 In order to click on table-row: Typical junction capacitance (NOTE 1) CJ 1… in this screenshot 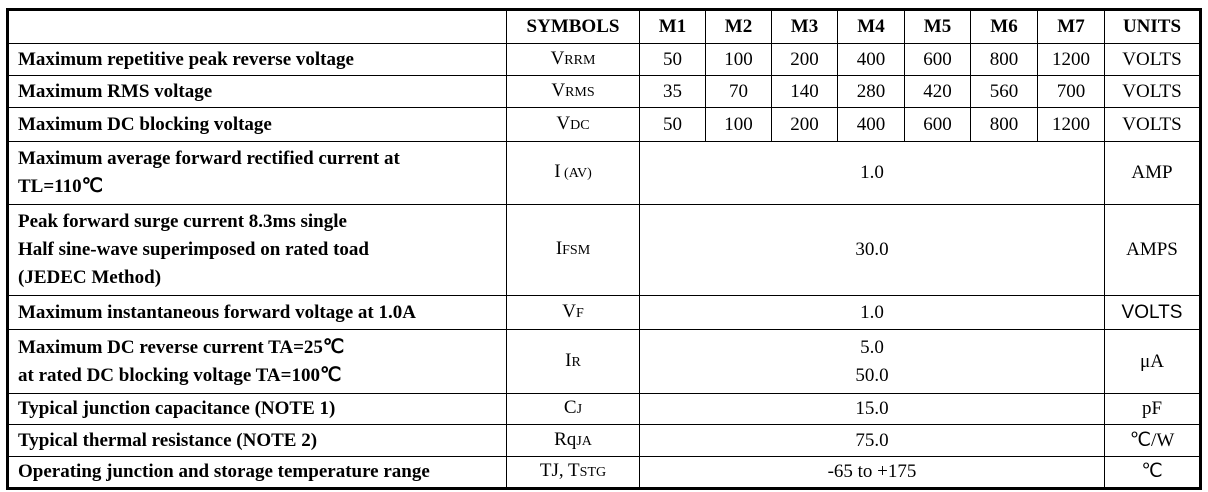, I will do `click(604, 409)`.